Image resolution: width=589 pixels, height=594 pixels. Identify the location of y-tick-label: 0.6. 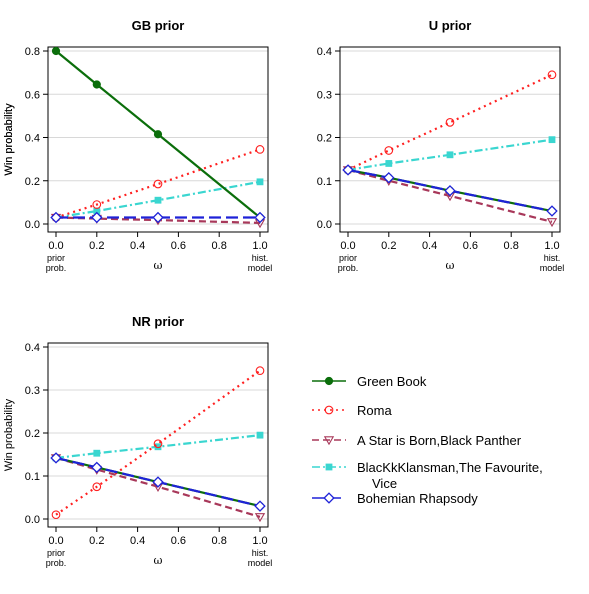
(32, 95).